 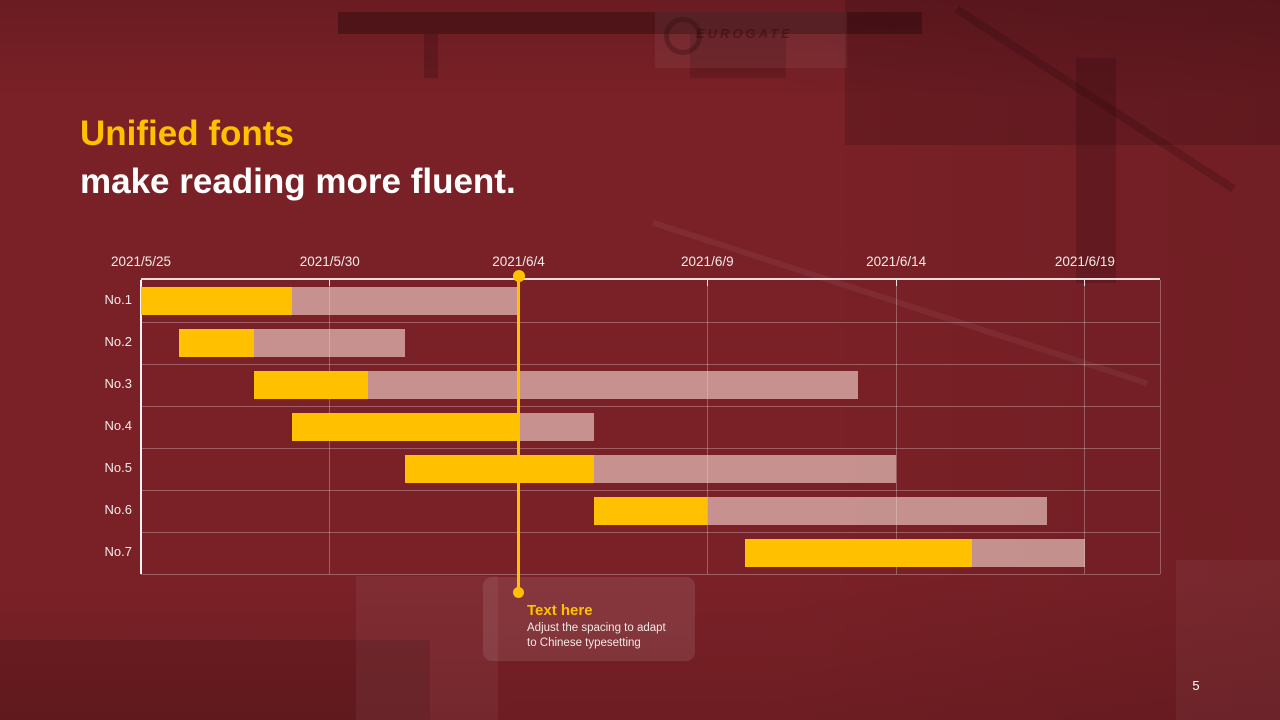 What do you see at coordinates (118, 383) in the screenshot?
I see `gantt-row-label: No.3` at bounding box center [118, 383].